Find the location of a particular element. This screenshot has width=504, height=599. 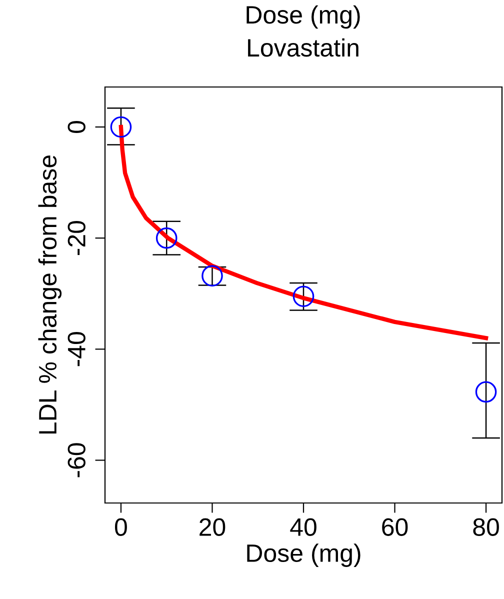

chart-title: Dose (mg) is located at coordinates (303, 17).